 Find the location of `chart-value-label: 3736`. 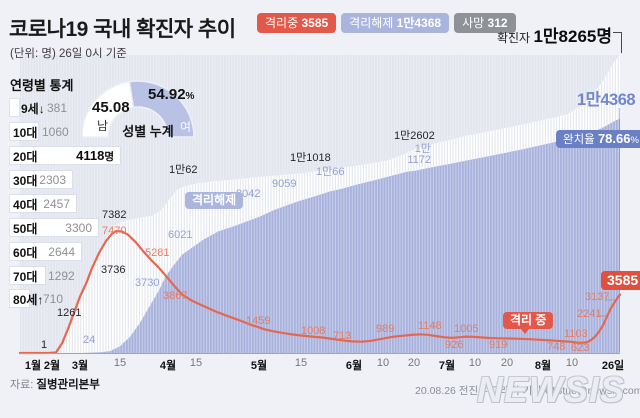

chart-value-label: 3736 is located at coordinates (113, 270).